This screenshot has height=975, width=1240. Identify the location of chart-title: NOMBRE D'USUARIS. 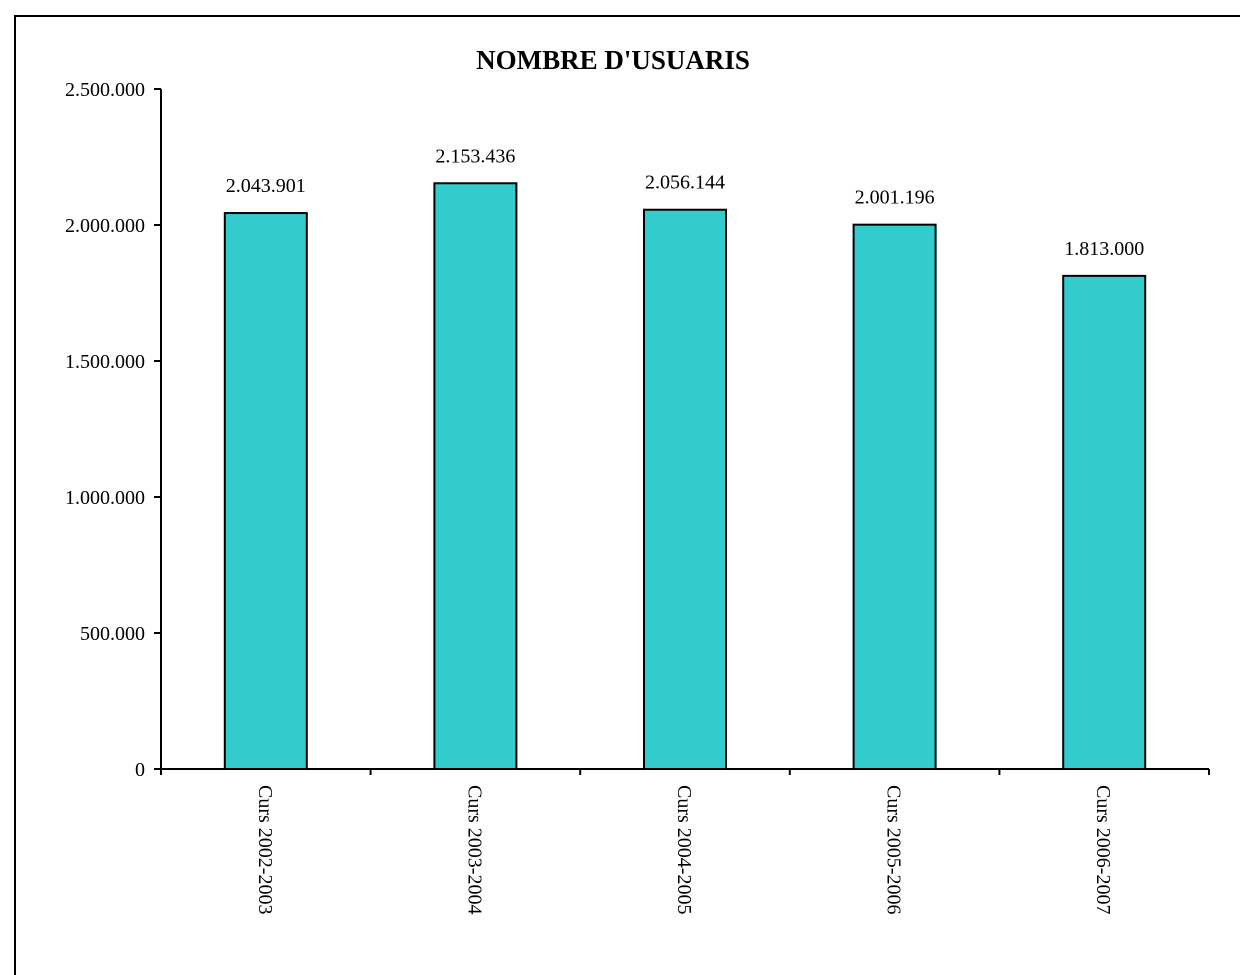
(613, 60).